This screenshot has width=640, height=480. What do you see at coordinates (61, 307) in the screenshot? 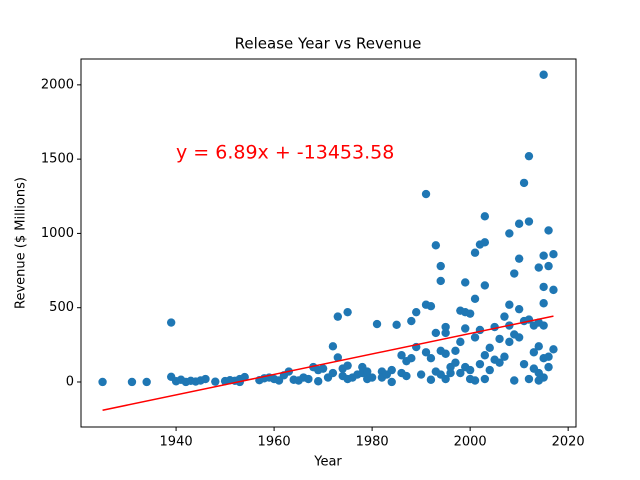
I see `y-tick-label: 500` at bounding box center [61, 307].